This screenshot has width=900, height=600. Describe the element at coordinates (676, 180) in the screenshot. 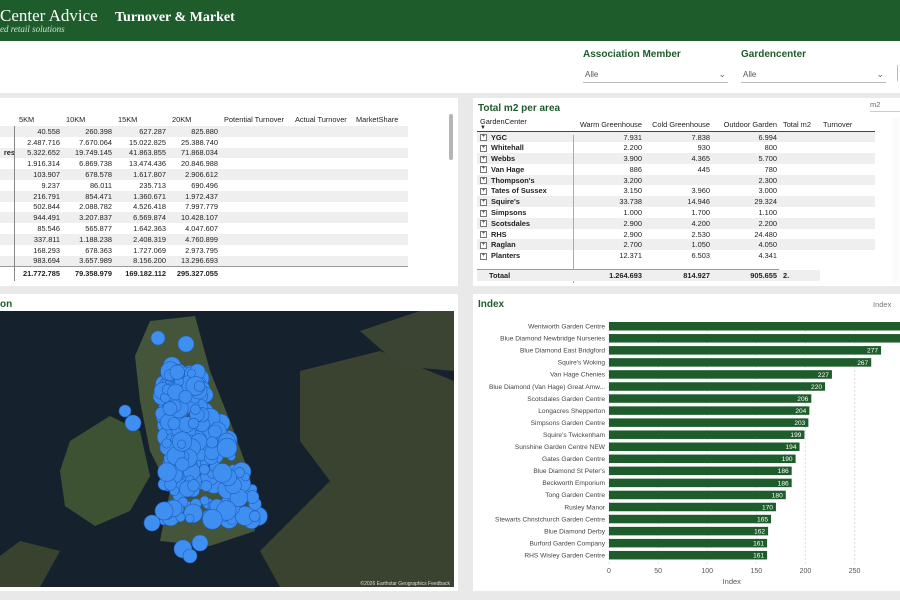

I see `table-row: + Thompson's 3.200 2.300` at that location.